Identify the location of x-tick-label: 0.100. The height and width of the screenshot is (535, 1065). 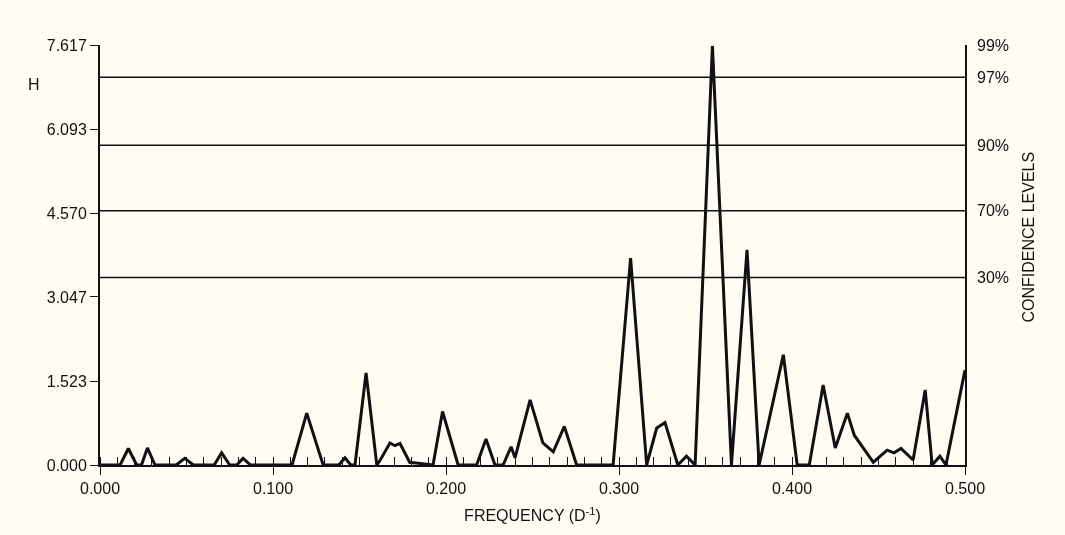
(273, 489).